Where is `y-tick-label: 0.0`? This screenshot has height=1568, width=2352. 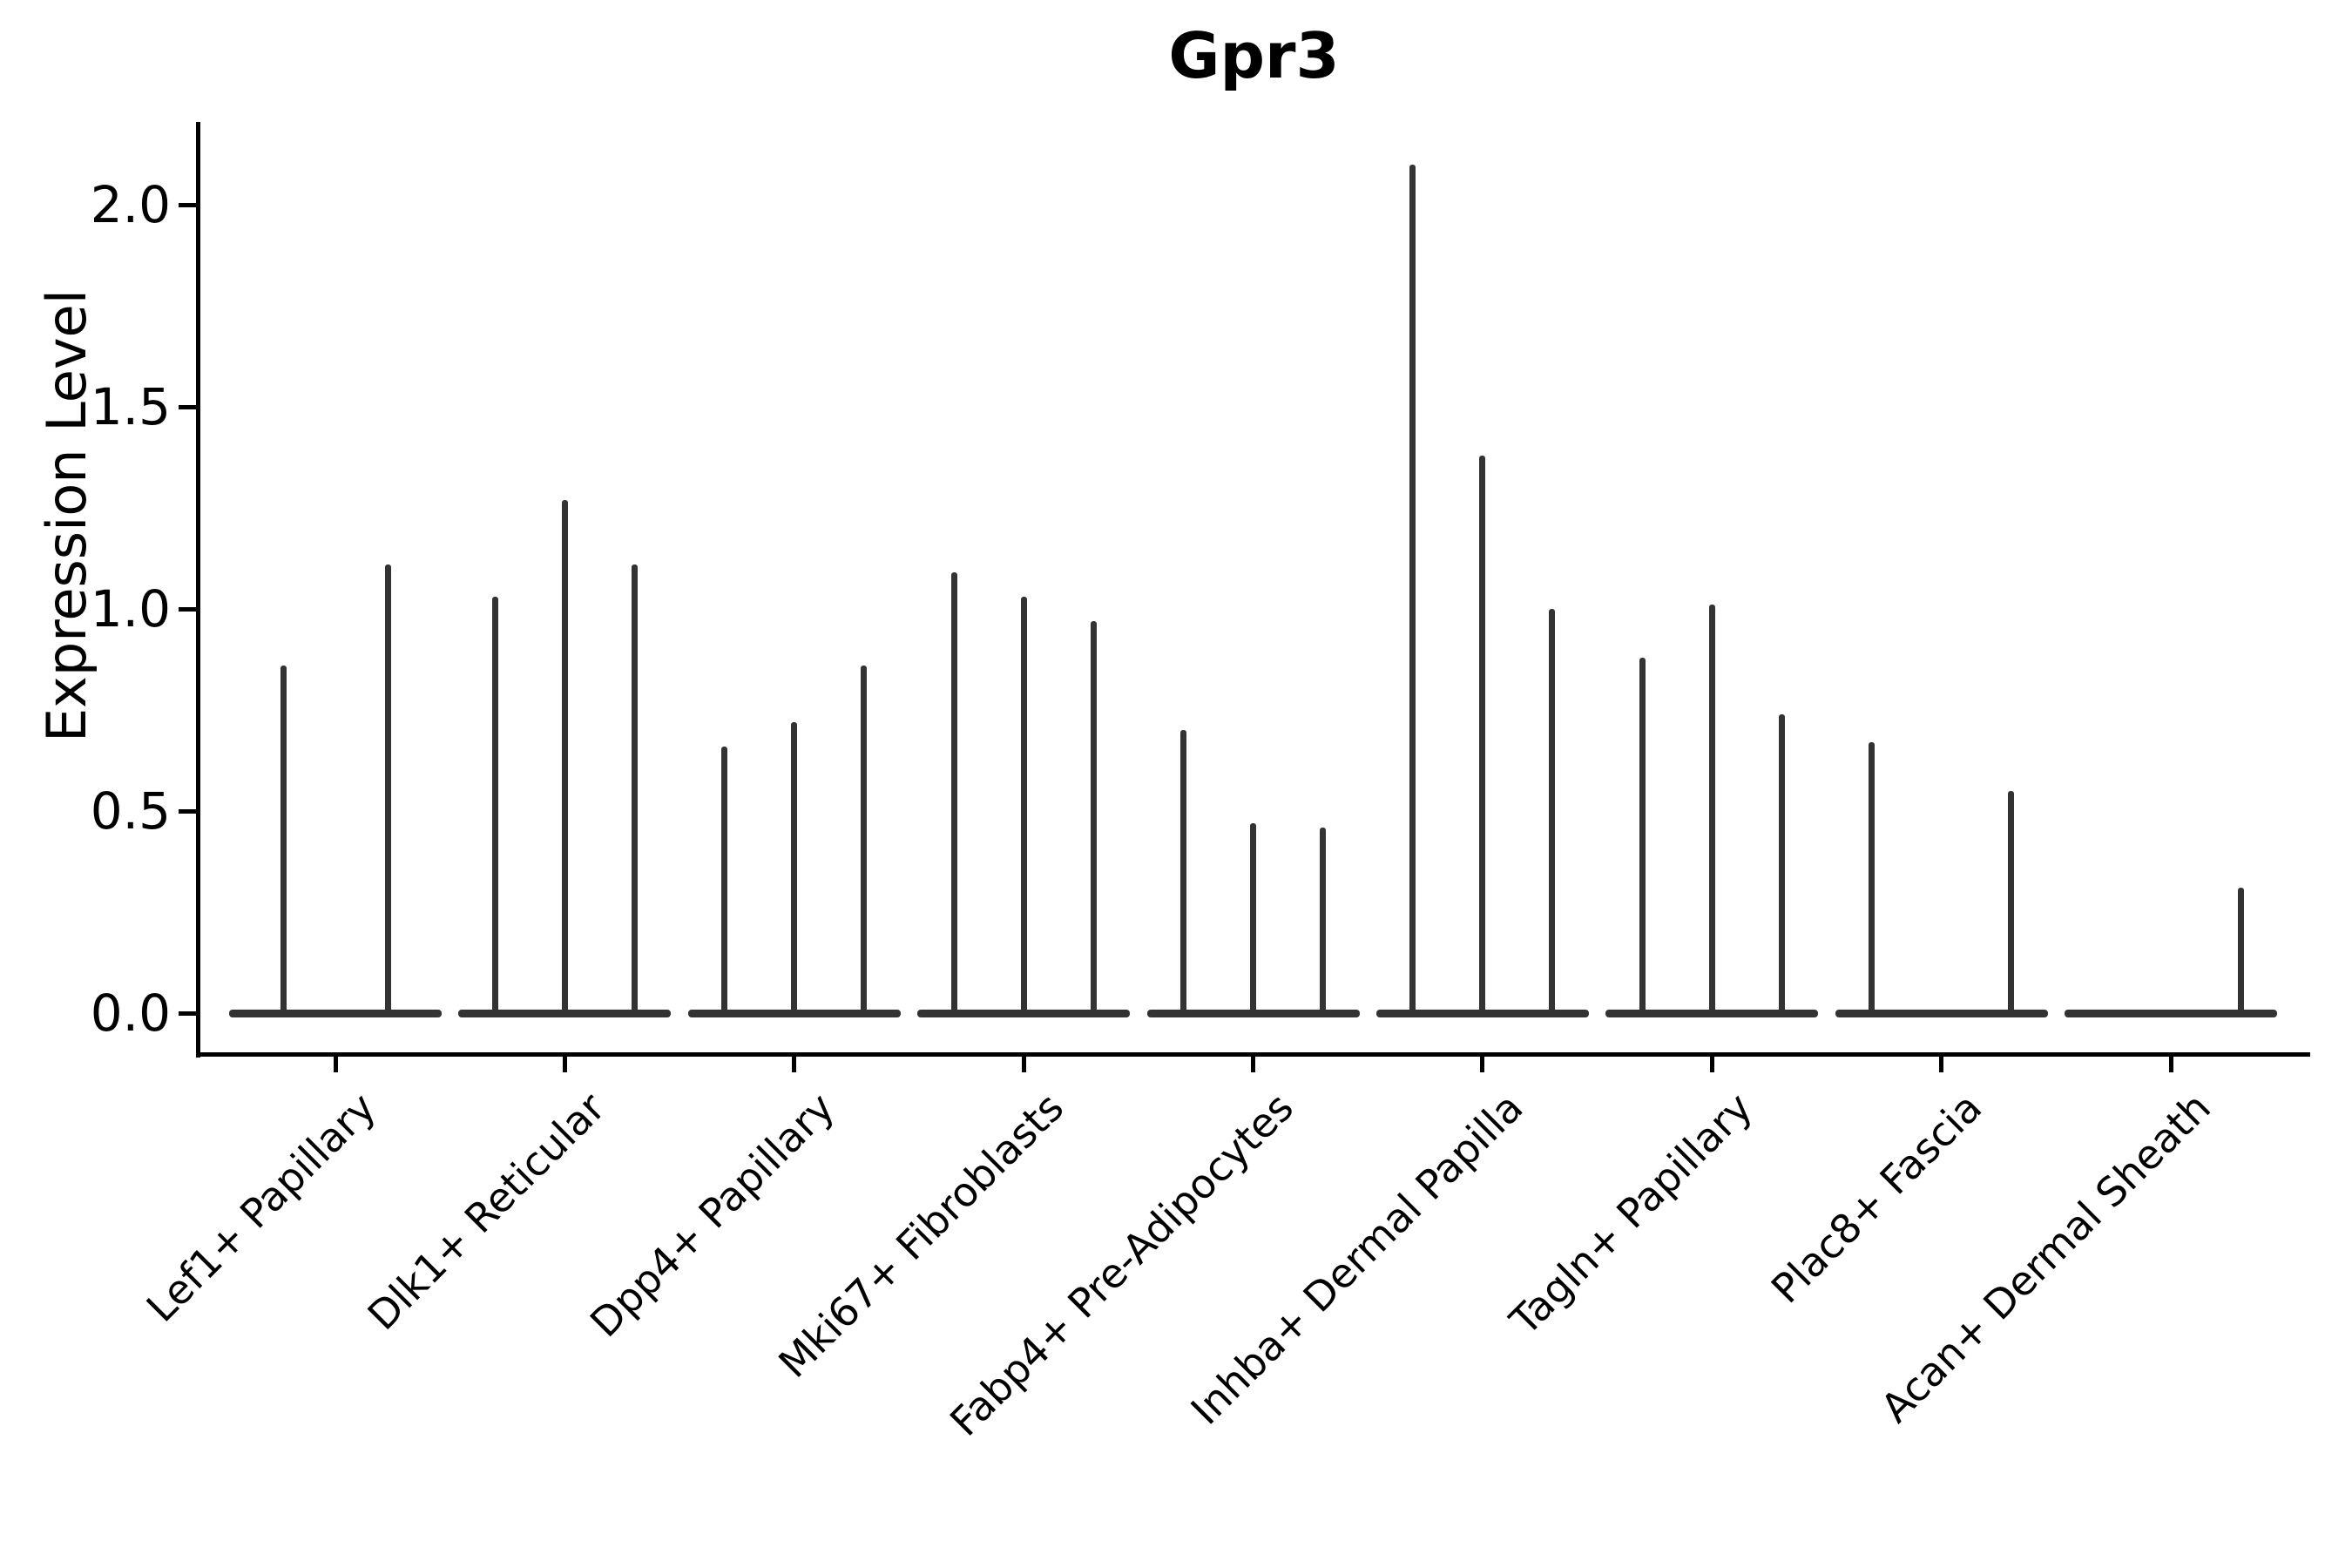 y-tick-label: 0.0 is located at coordinates (130, 1013).